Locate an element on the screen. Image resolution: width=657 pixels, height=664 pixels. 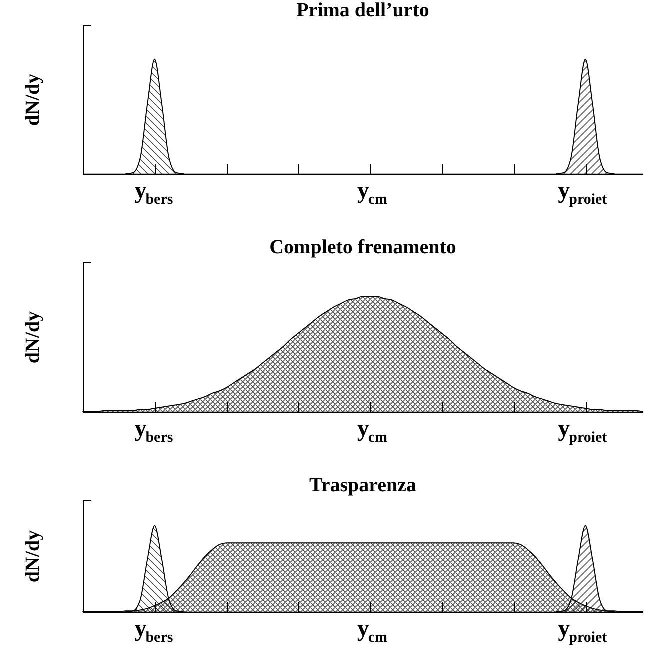
chart-title: Trasparenza is located at coordinates (363, 485).